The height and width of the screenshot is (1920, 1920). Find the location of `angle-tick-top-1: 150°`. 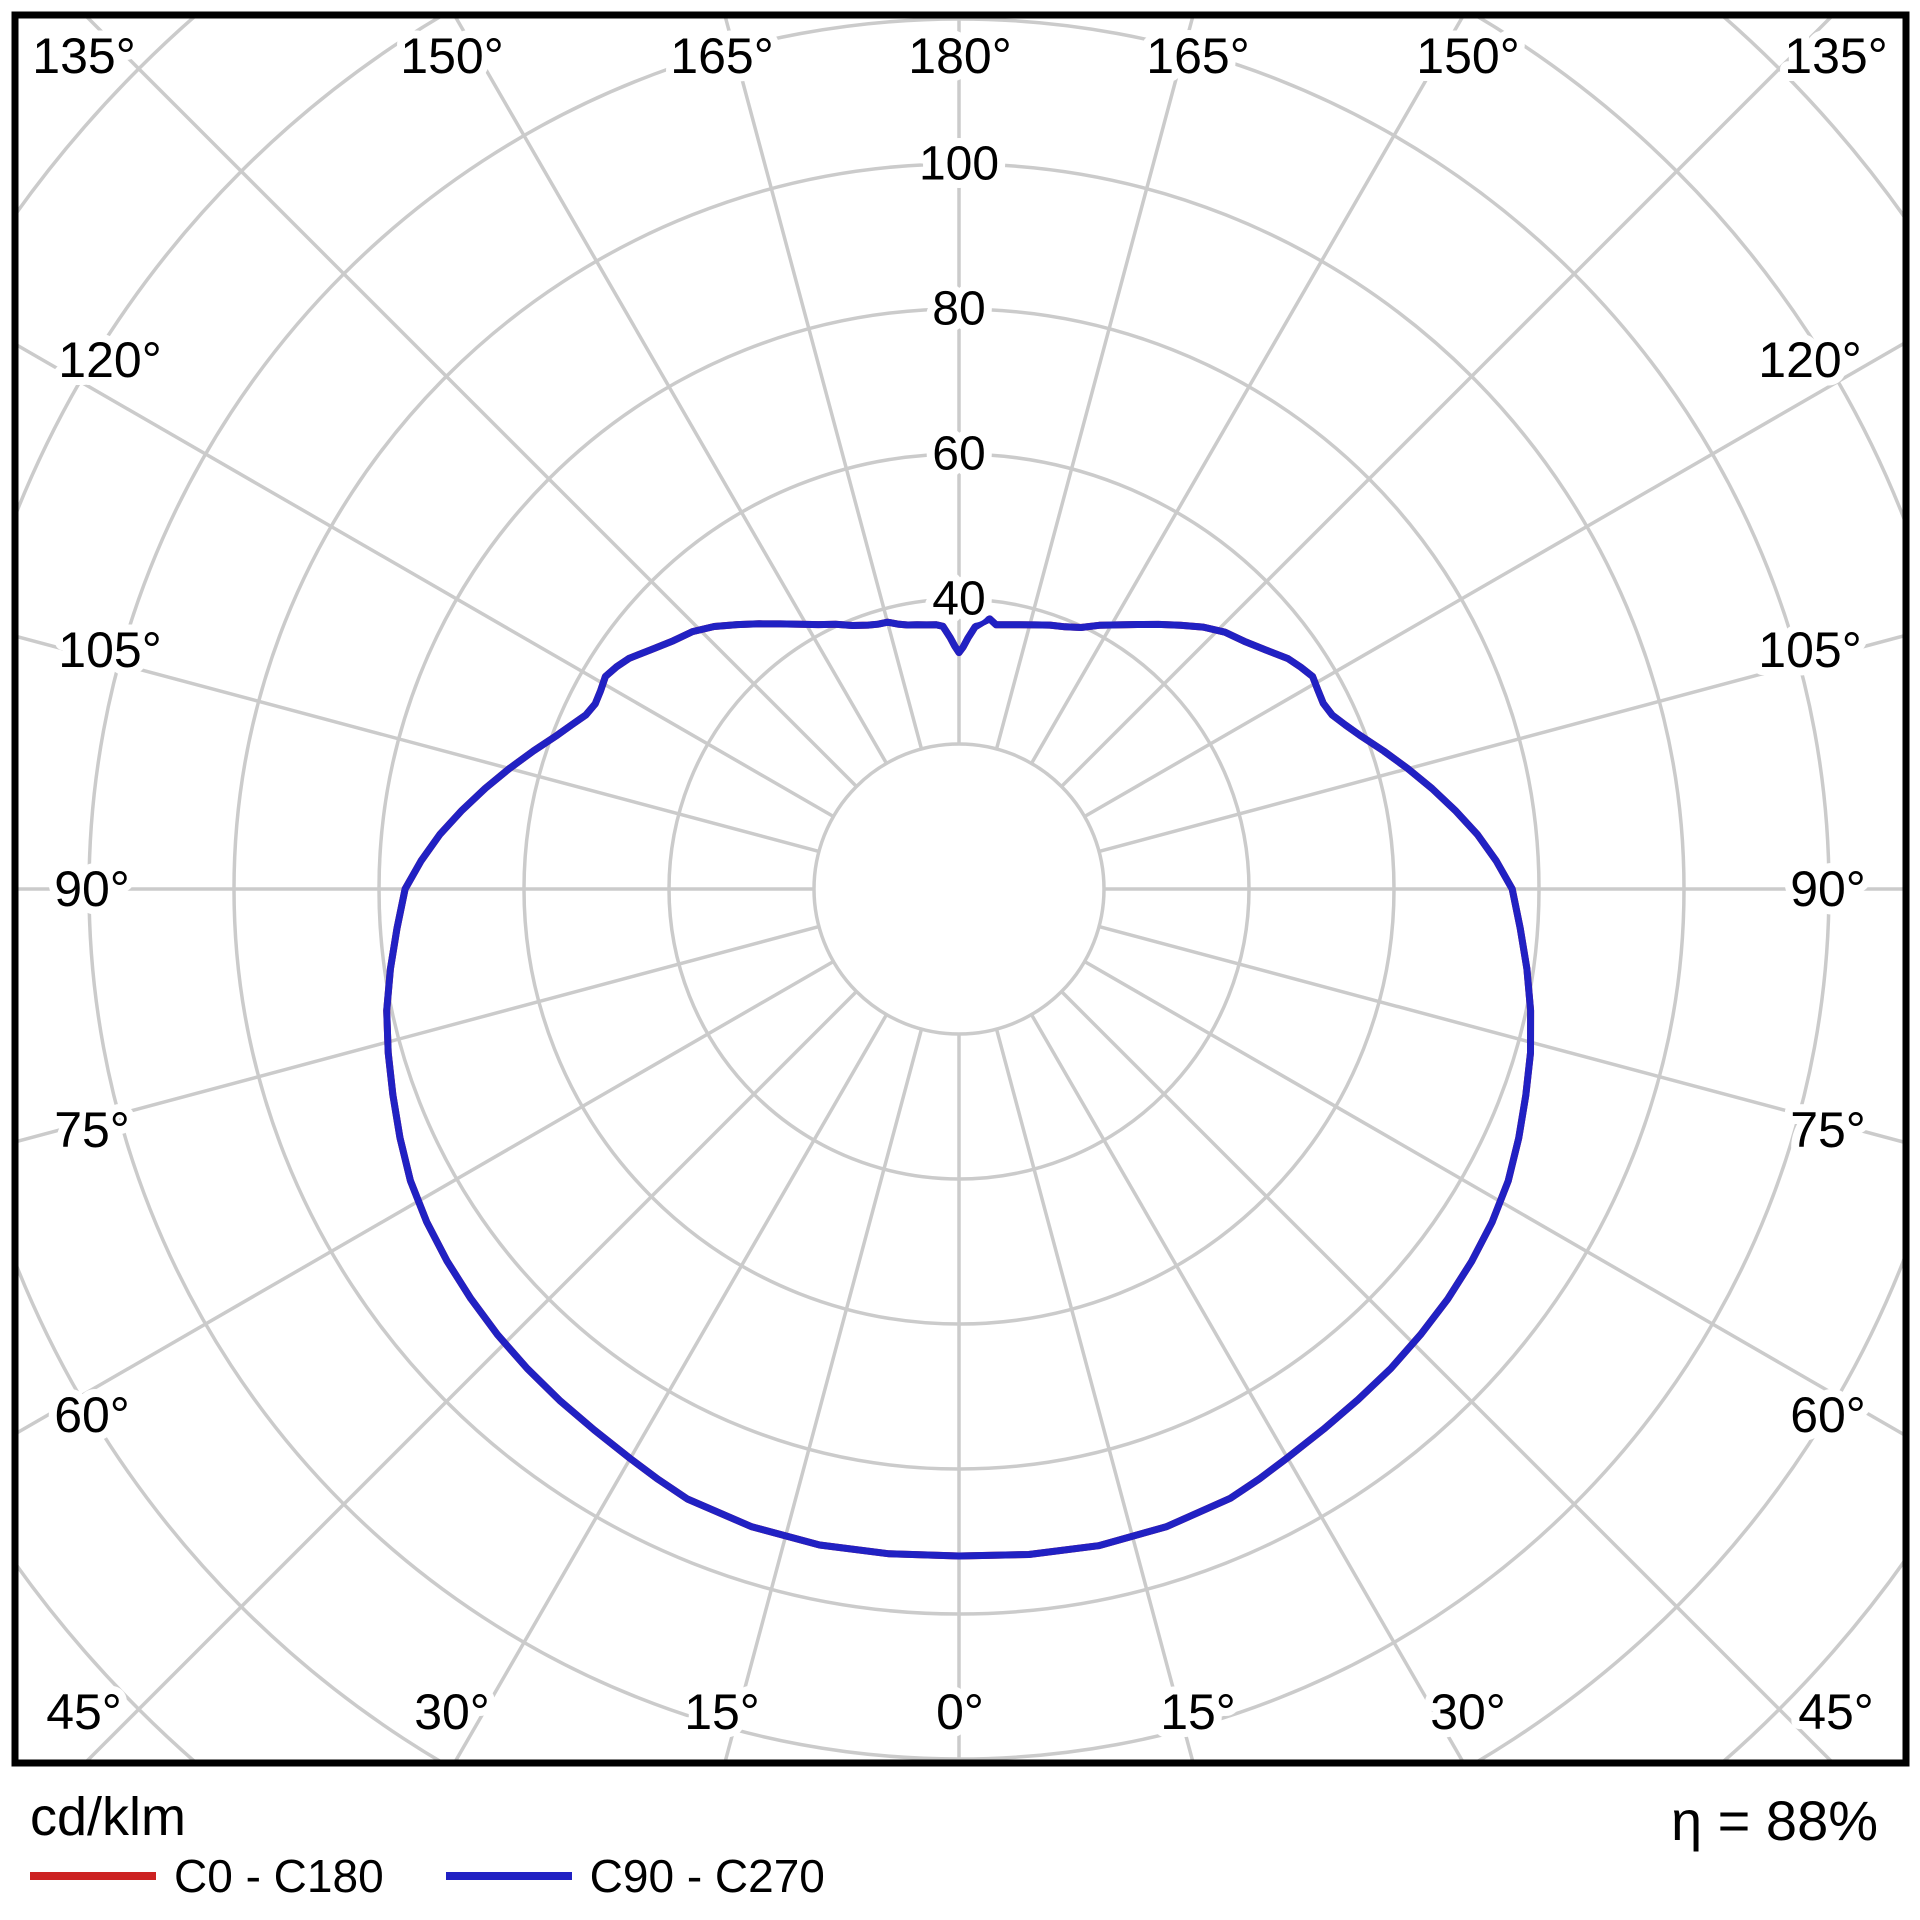

angle-tick-top-1: 150° is located at coordinates (451, 56).